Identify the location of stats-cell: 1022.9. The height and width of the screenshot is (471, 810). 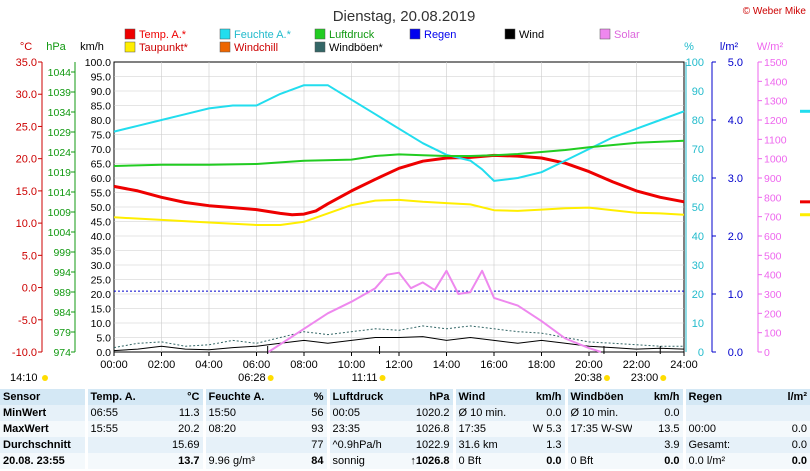
(427, 445).